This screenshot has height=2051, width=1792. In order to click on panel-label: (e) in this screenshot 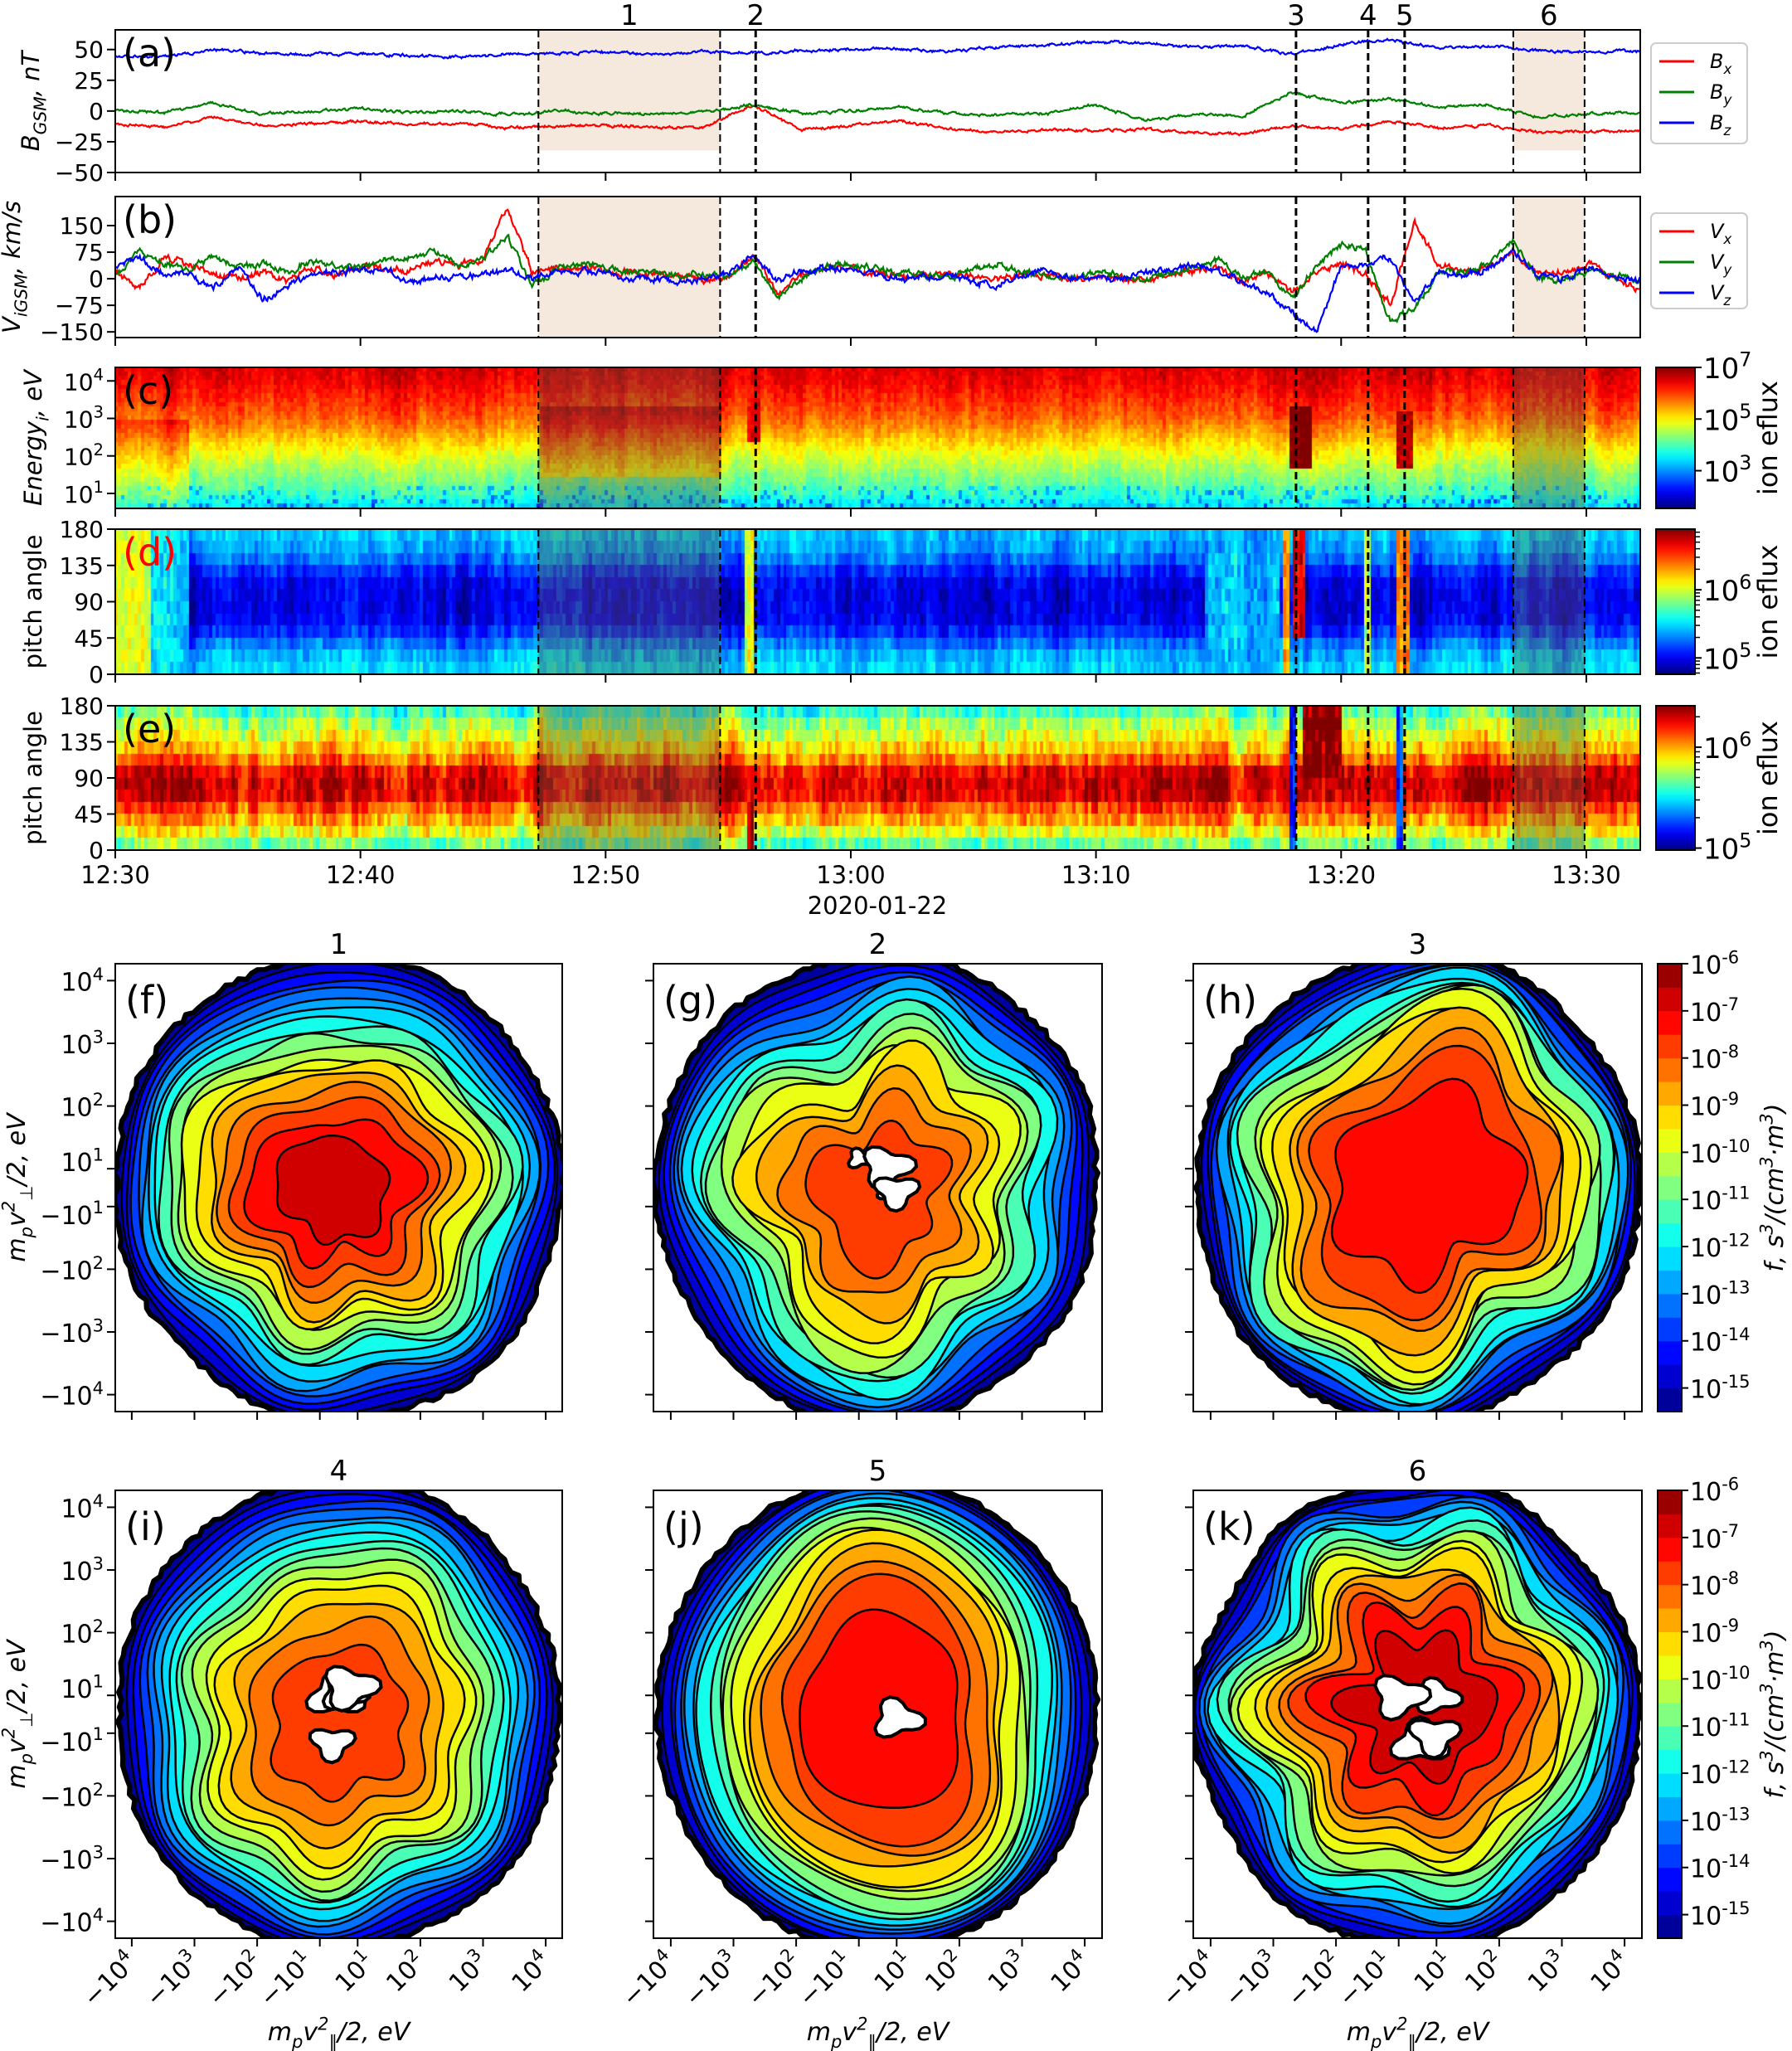, I will do `click(149, 729)`.